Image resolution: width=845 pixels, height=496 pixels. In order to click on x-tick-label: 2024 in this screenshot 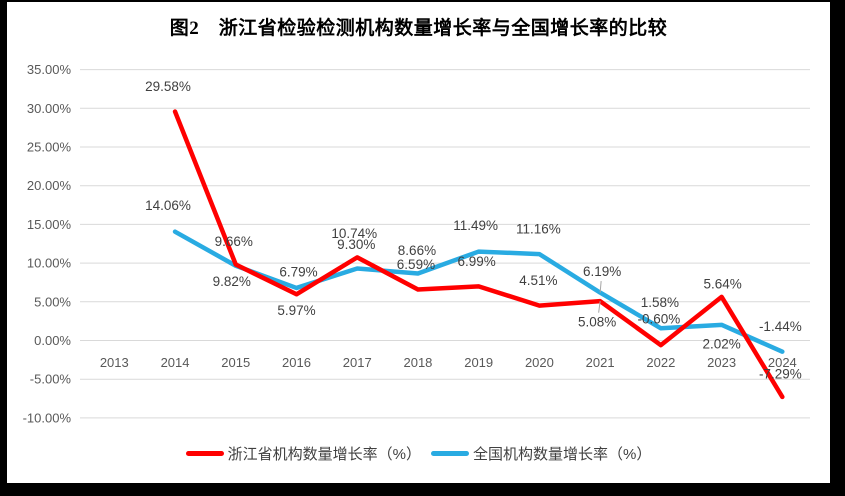, I will do `click(782, 362)`.